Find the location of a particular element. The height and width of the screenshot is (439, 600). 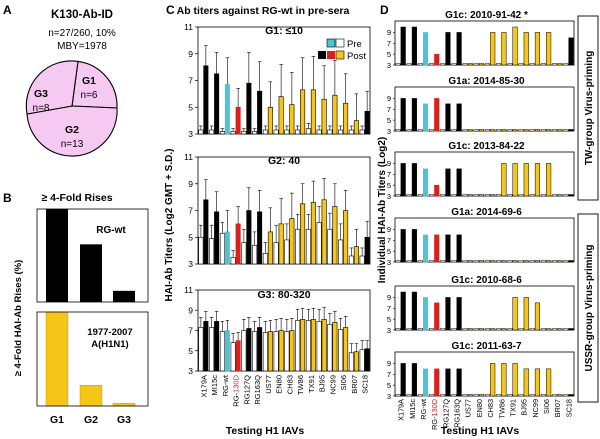

bar-post-rg-wt is located at coordinates (426, 117).